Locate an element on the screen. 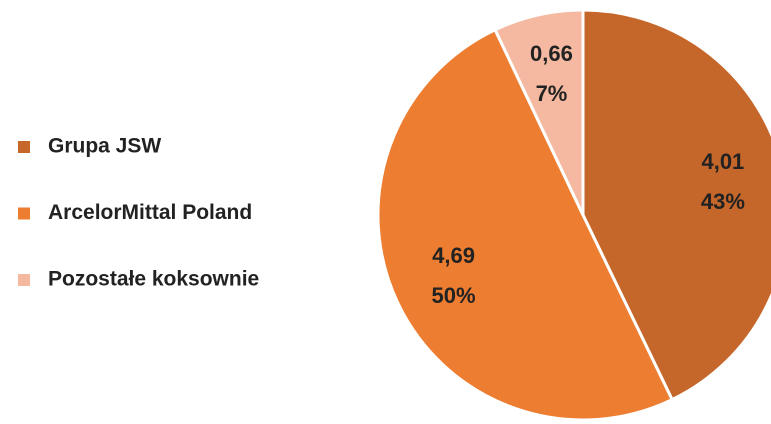 The image size is (771, 424). data-label: 0,66 is located at coordinates (551, 53).